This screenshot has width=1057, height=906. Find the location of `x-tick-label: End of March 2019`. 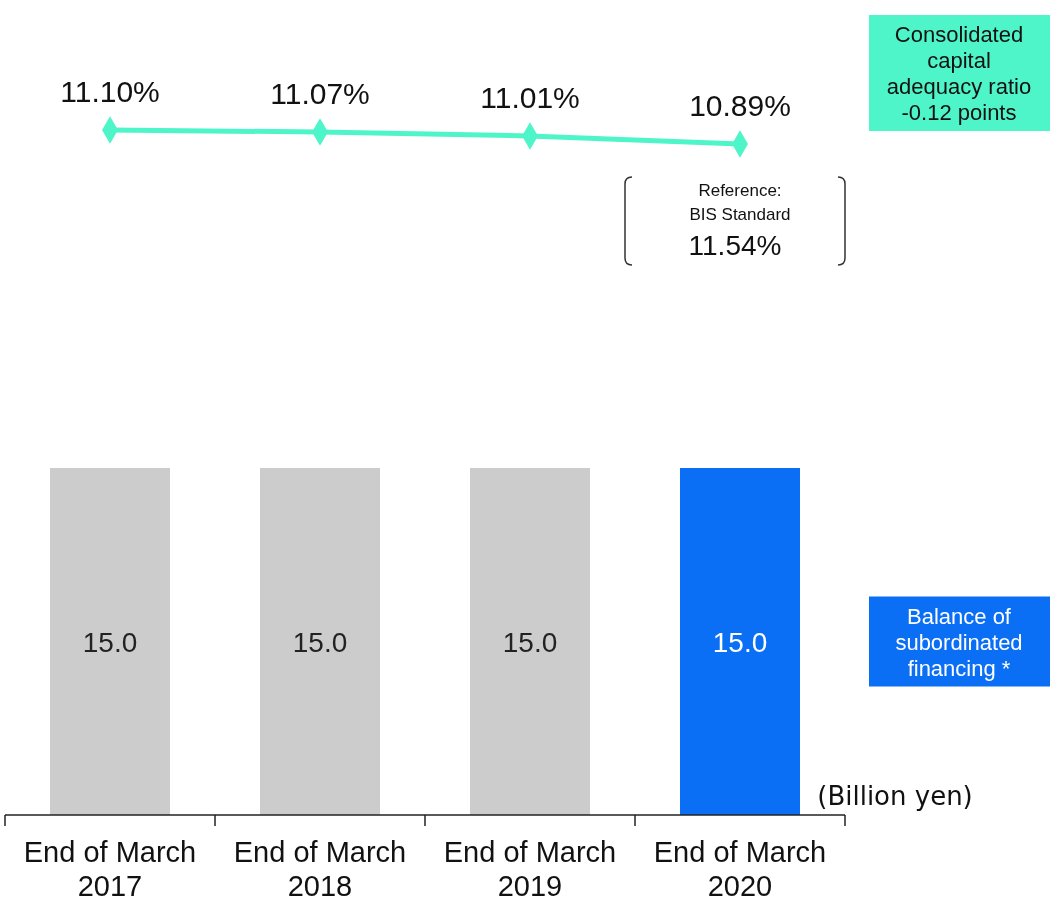

x-tick-label: End of March 2019 is located at coordinates (530, 869).